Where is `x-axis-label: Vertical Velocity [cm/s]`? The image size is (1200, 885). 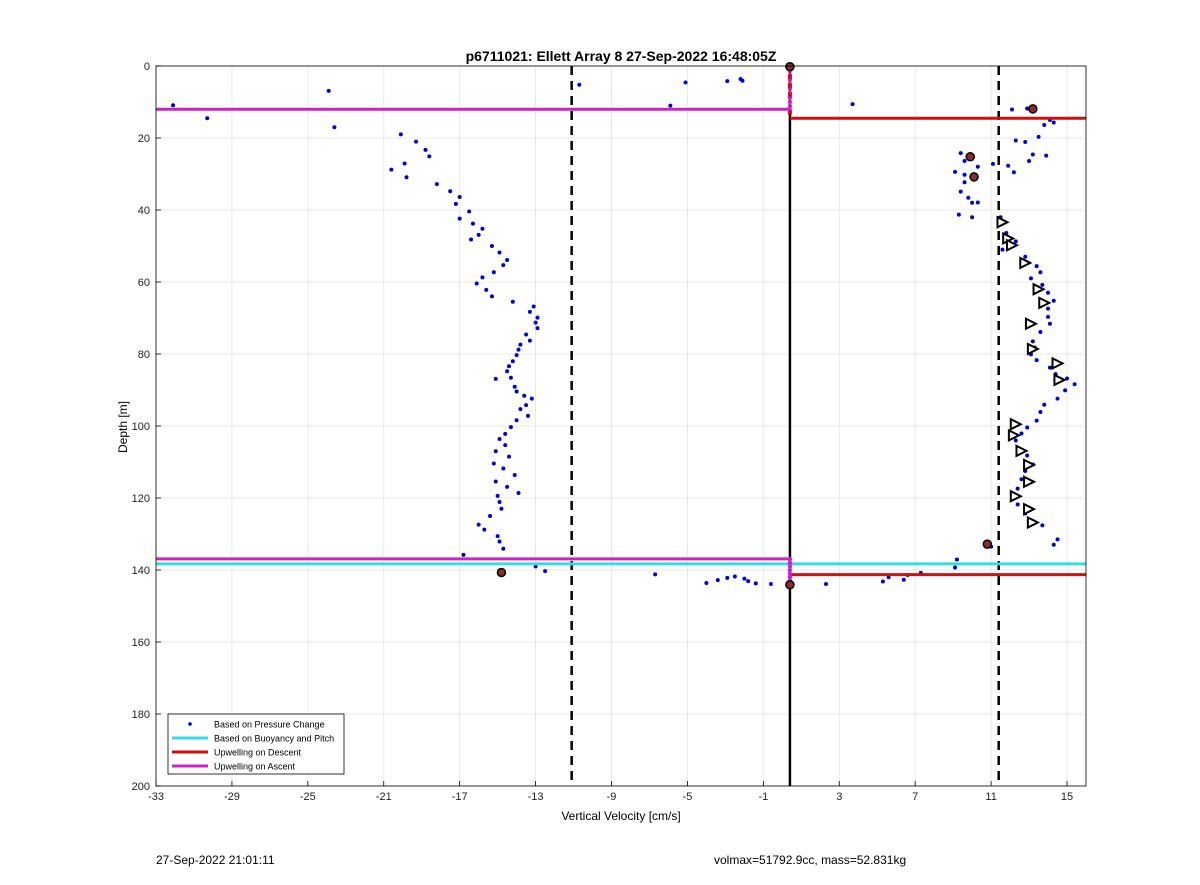 x-axis-label: Vertical Velocity [cm/s] is located at coordinates (620, 816).